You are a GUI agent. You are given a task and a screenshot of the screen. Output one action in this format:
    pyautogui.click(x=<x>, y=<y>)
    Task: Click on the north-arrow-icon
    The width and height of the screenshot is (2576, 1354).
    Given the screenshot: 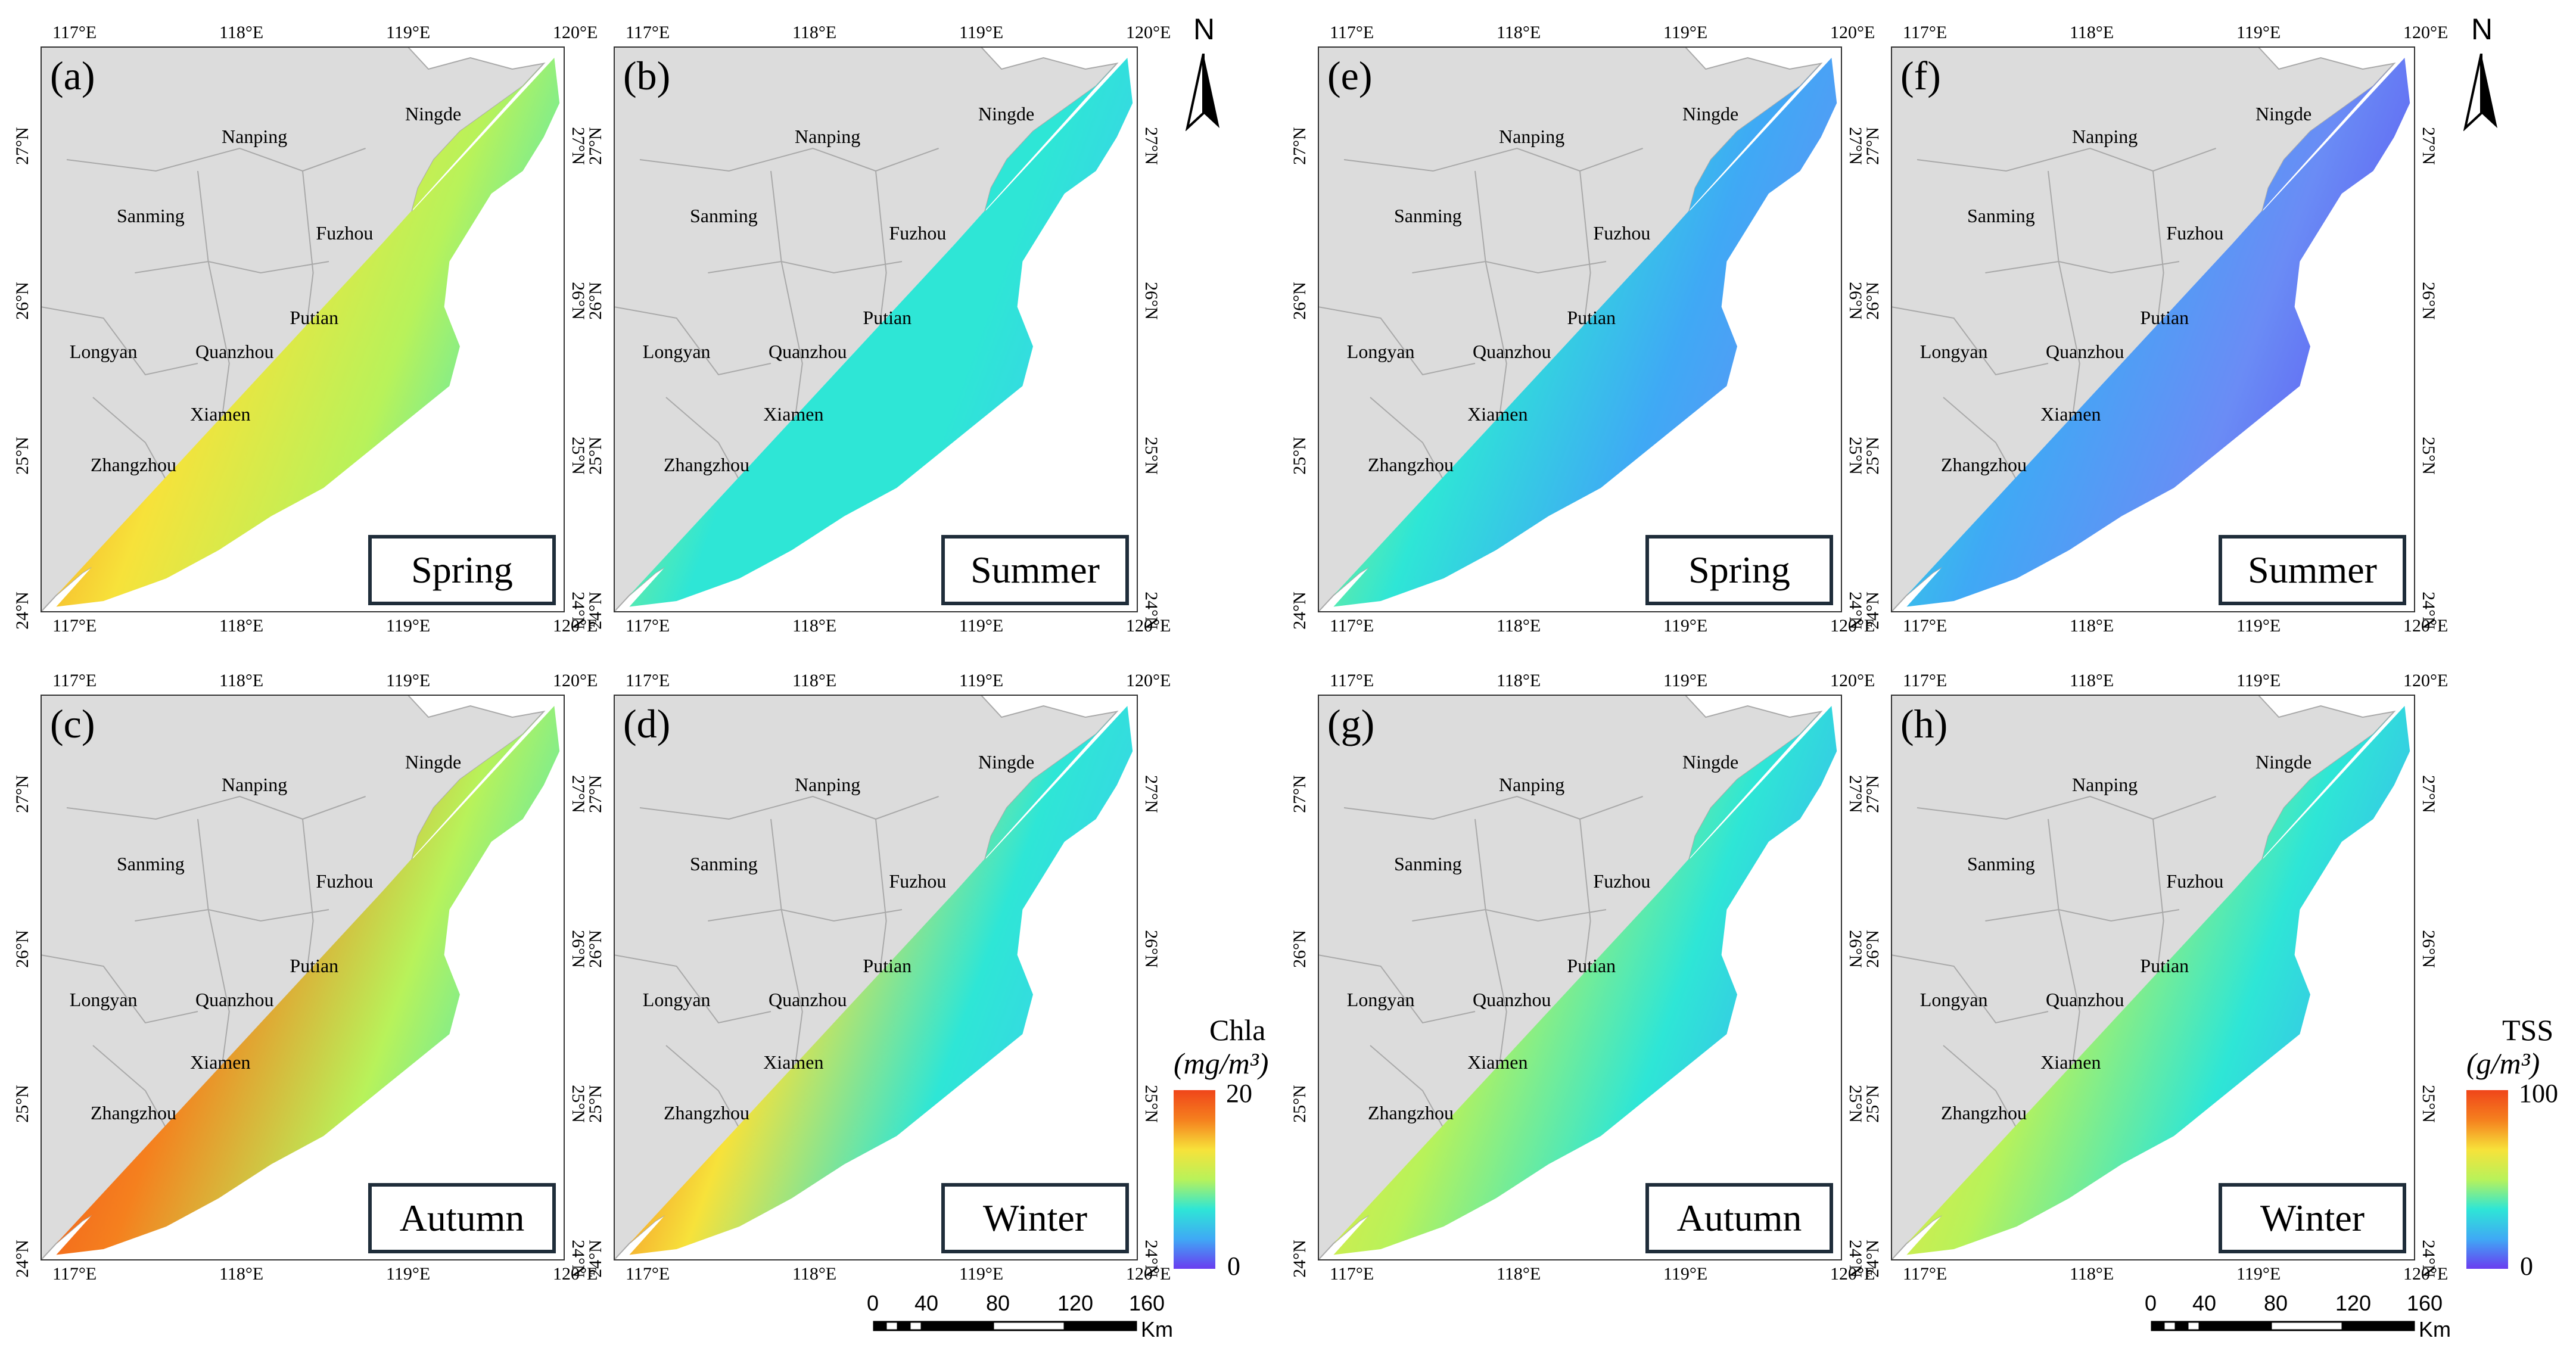 What is the action you would take?
    pyautogui.click(x=1202, y=92)
    